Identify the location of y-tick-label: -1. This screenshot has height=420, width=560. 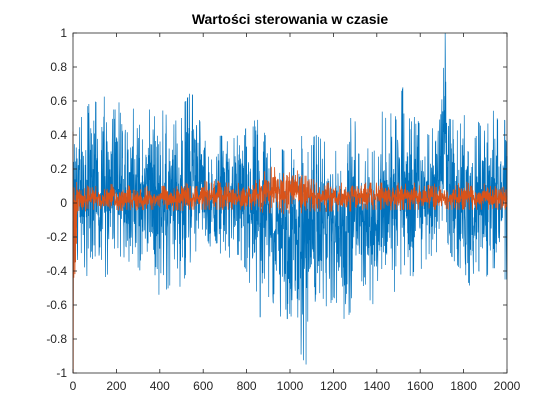
(61, 373).